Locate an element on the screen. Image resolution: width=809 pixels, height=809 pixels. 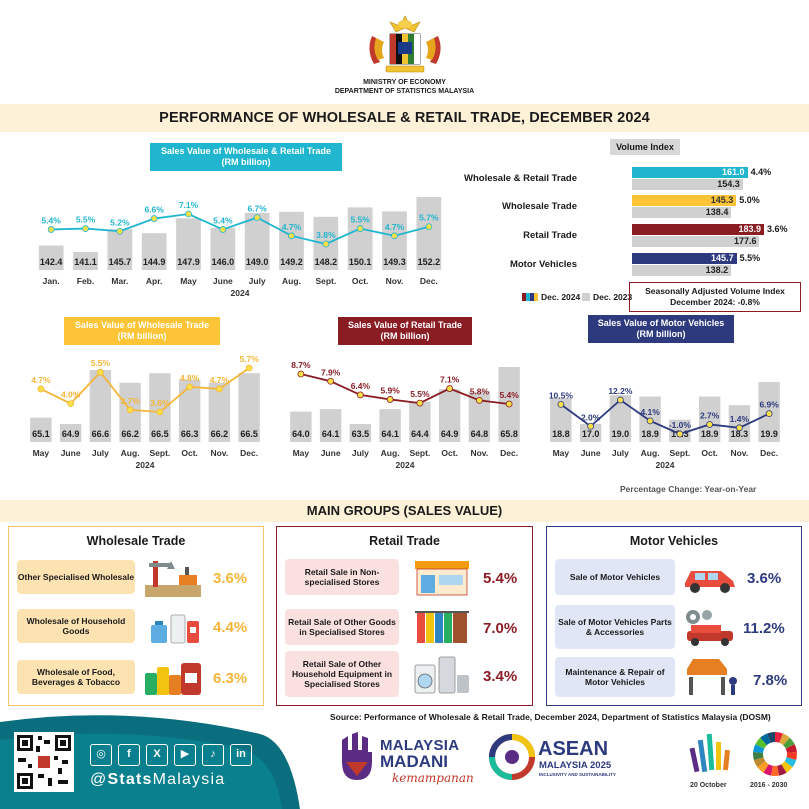
x-icon: X is located at coordinates (157, 755).